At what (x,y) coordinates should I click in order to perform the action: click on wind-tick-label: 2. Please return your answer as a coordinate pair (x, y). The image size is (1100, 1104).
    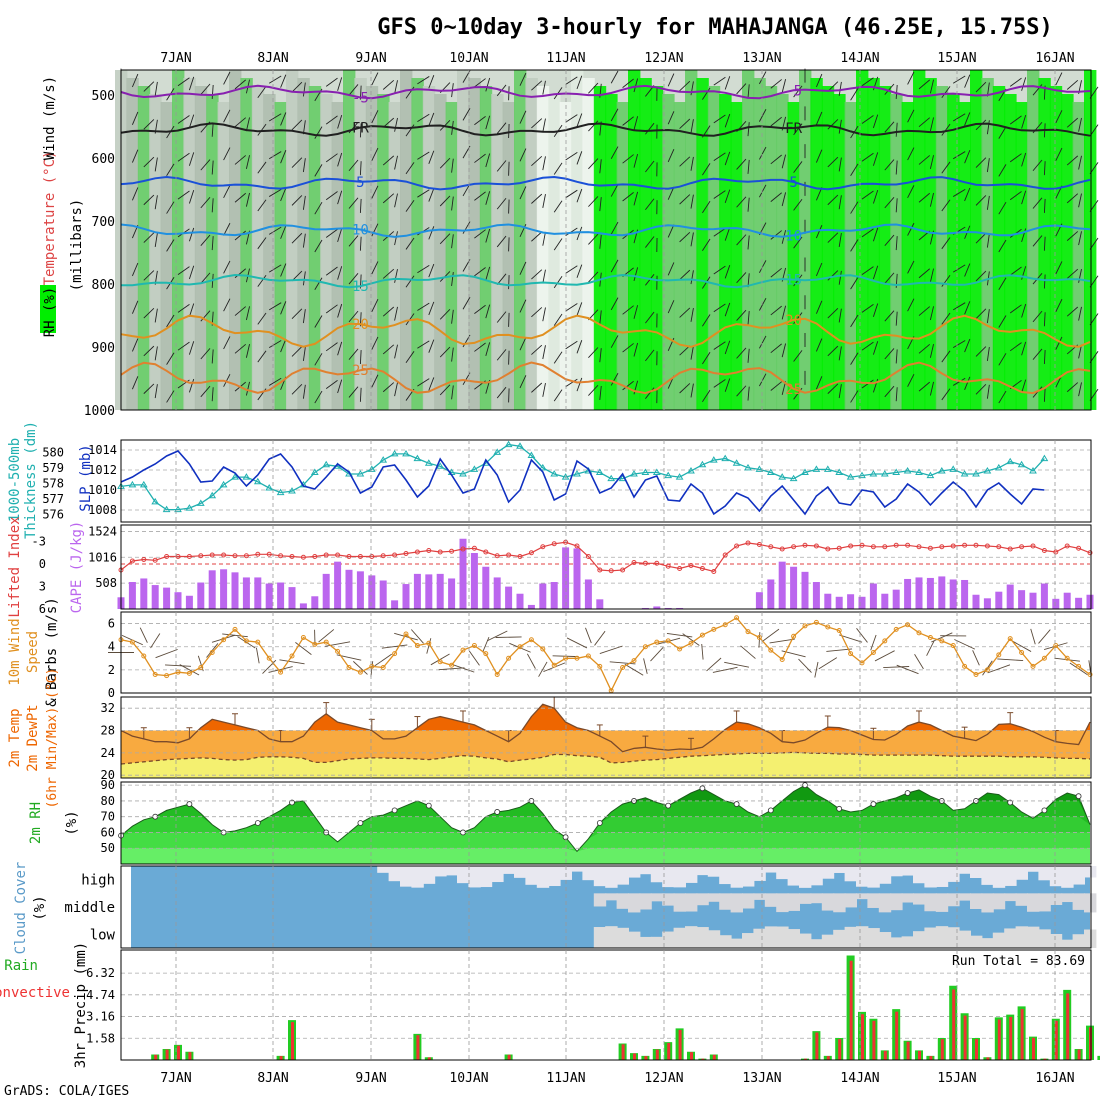
    Looking at the image, I should click on (111, 670).